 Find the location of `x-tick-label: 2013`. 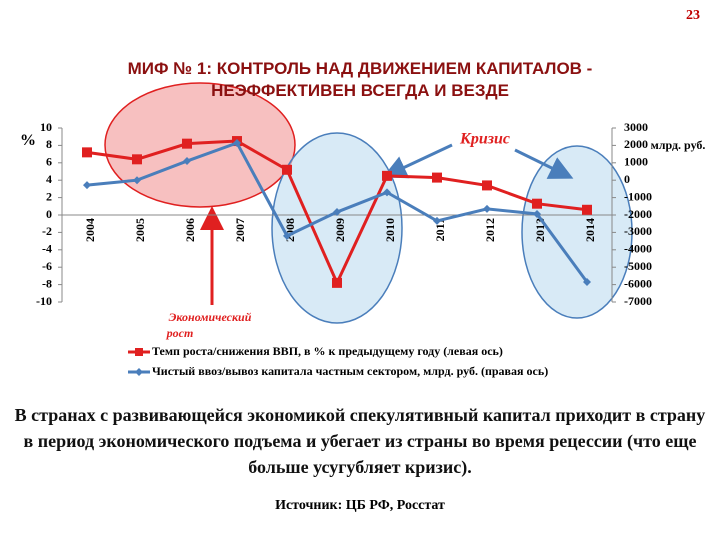

x-tick-label: 2013 is located at coordinates (540, 230).